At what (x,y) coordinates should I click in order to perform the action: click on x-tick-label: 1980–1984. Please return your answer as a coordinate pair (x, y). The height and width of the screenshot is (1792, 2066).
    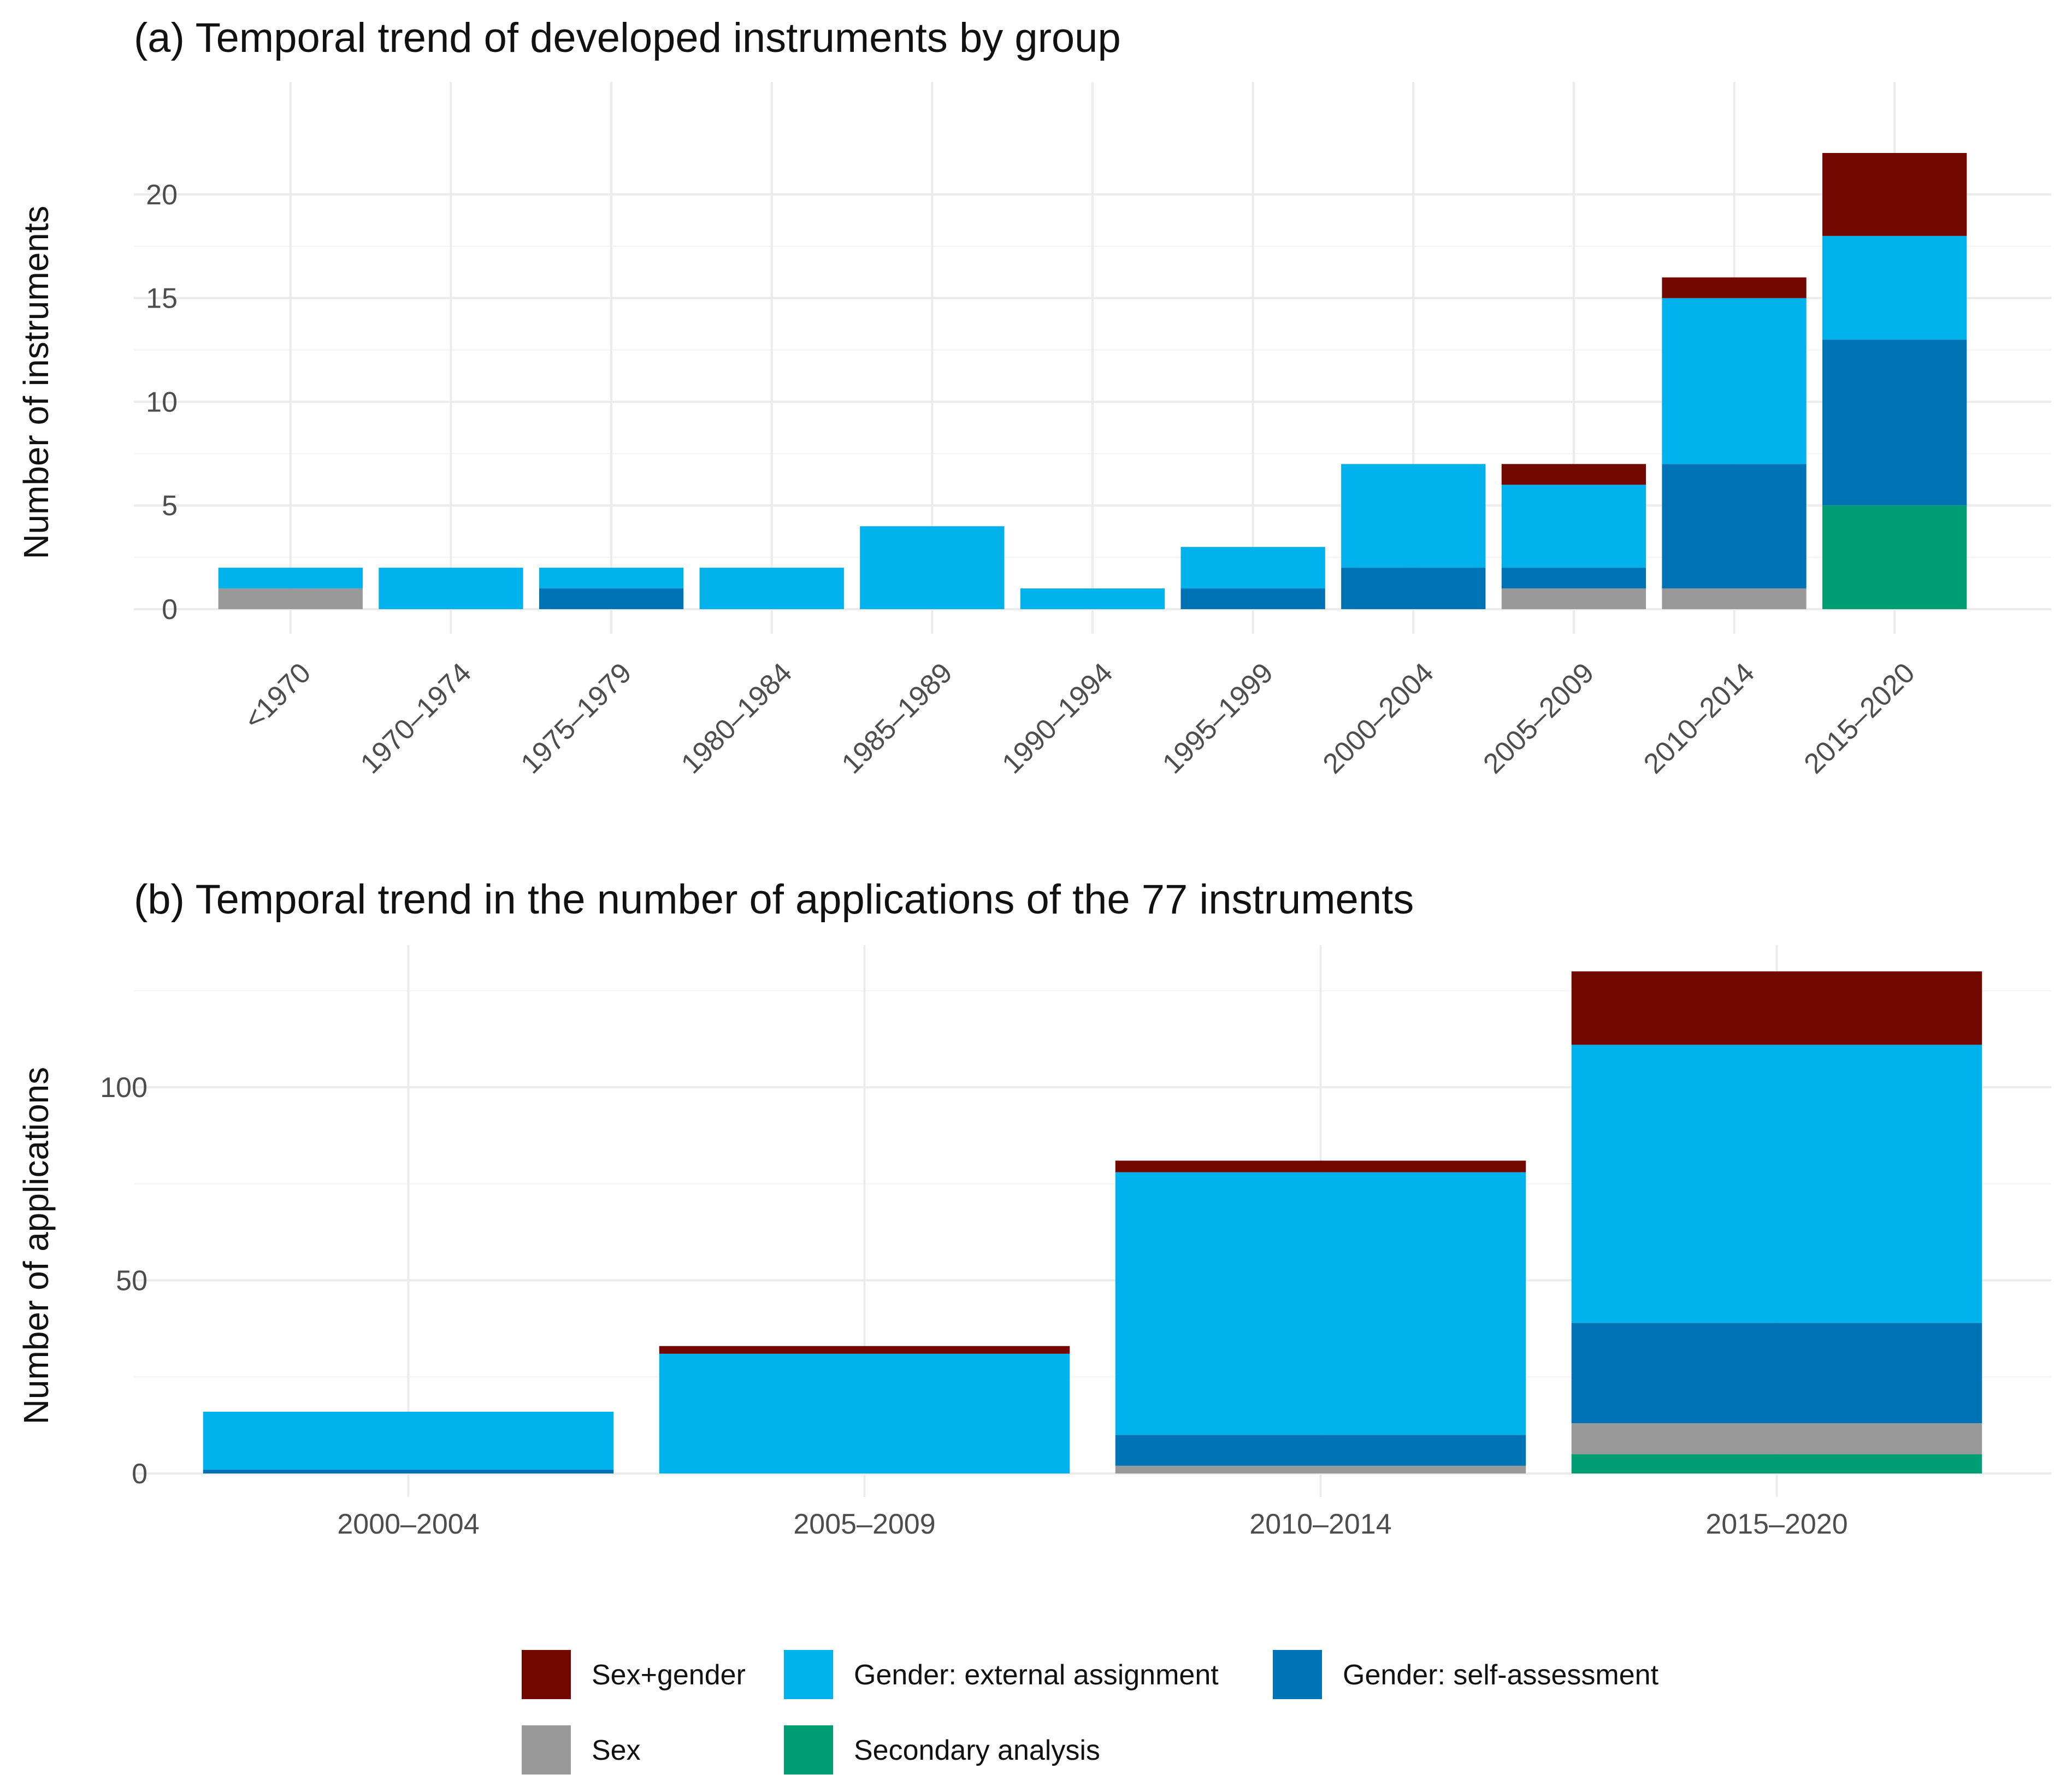
    Looking at the image, I should click on (737, 718).